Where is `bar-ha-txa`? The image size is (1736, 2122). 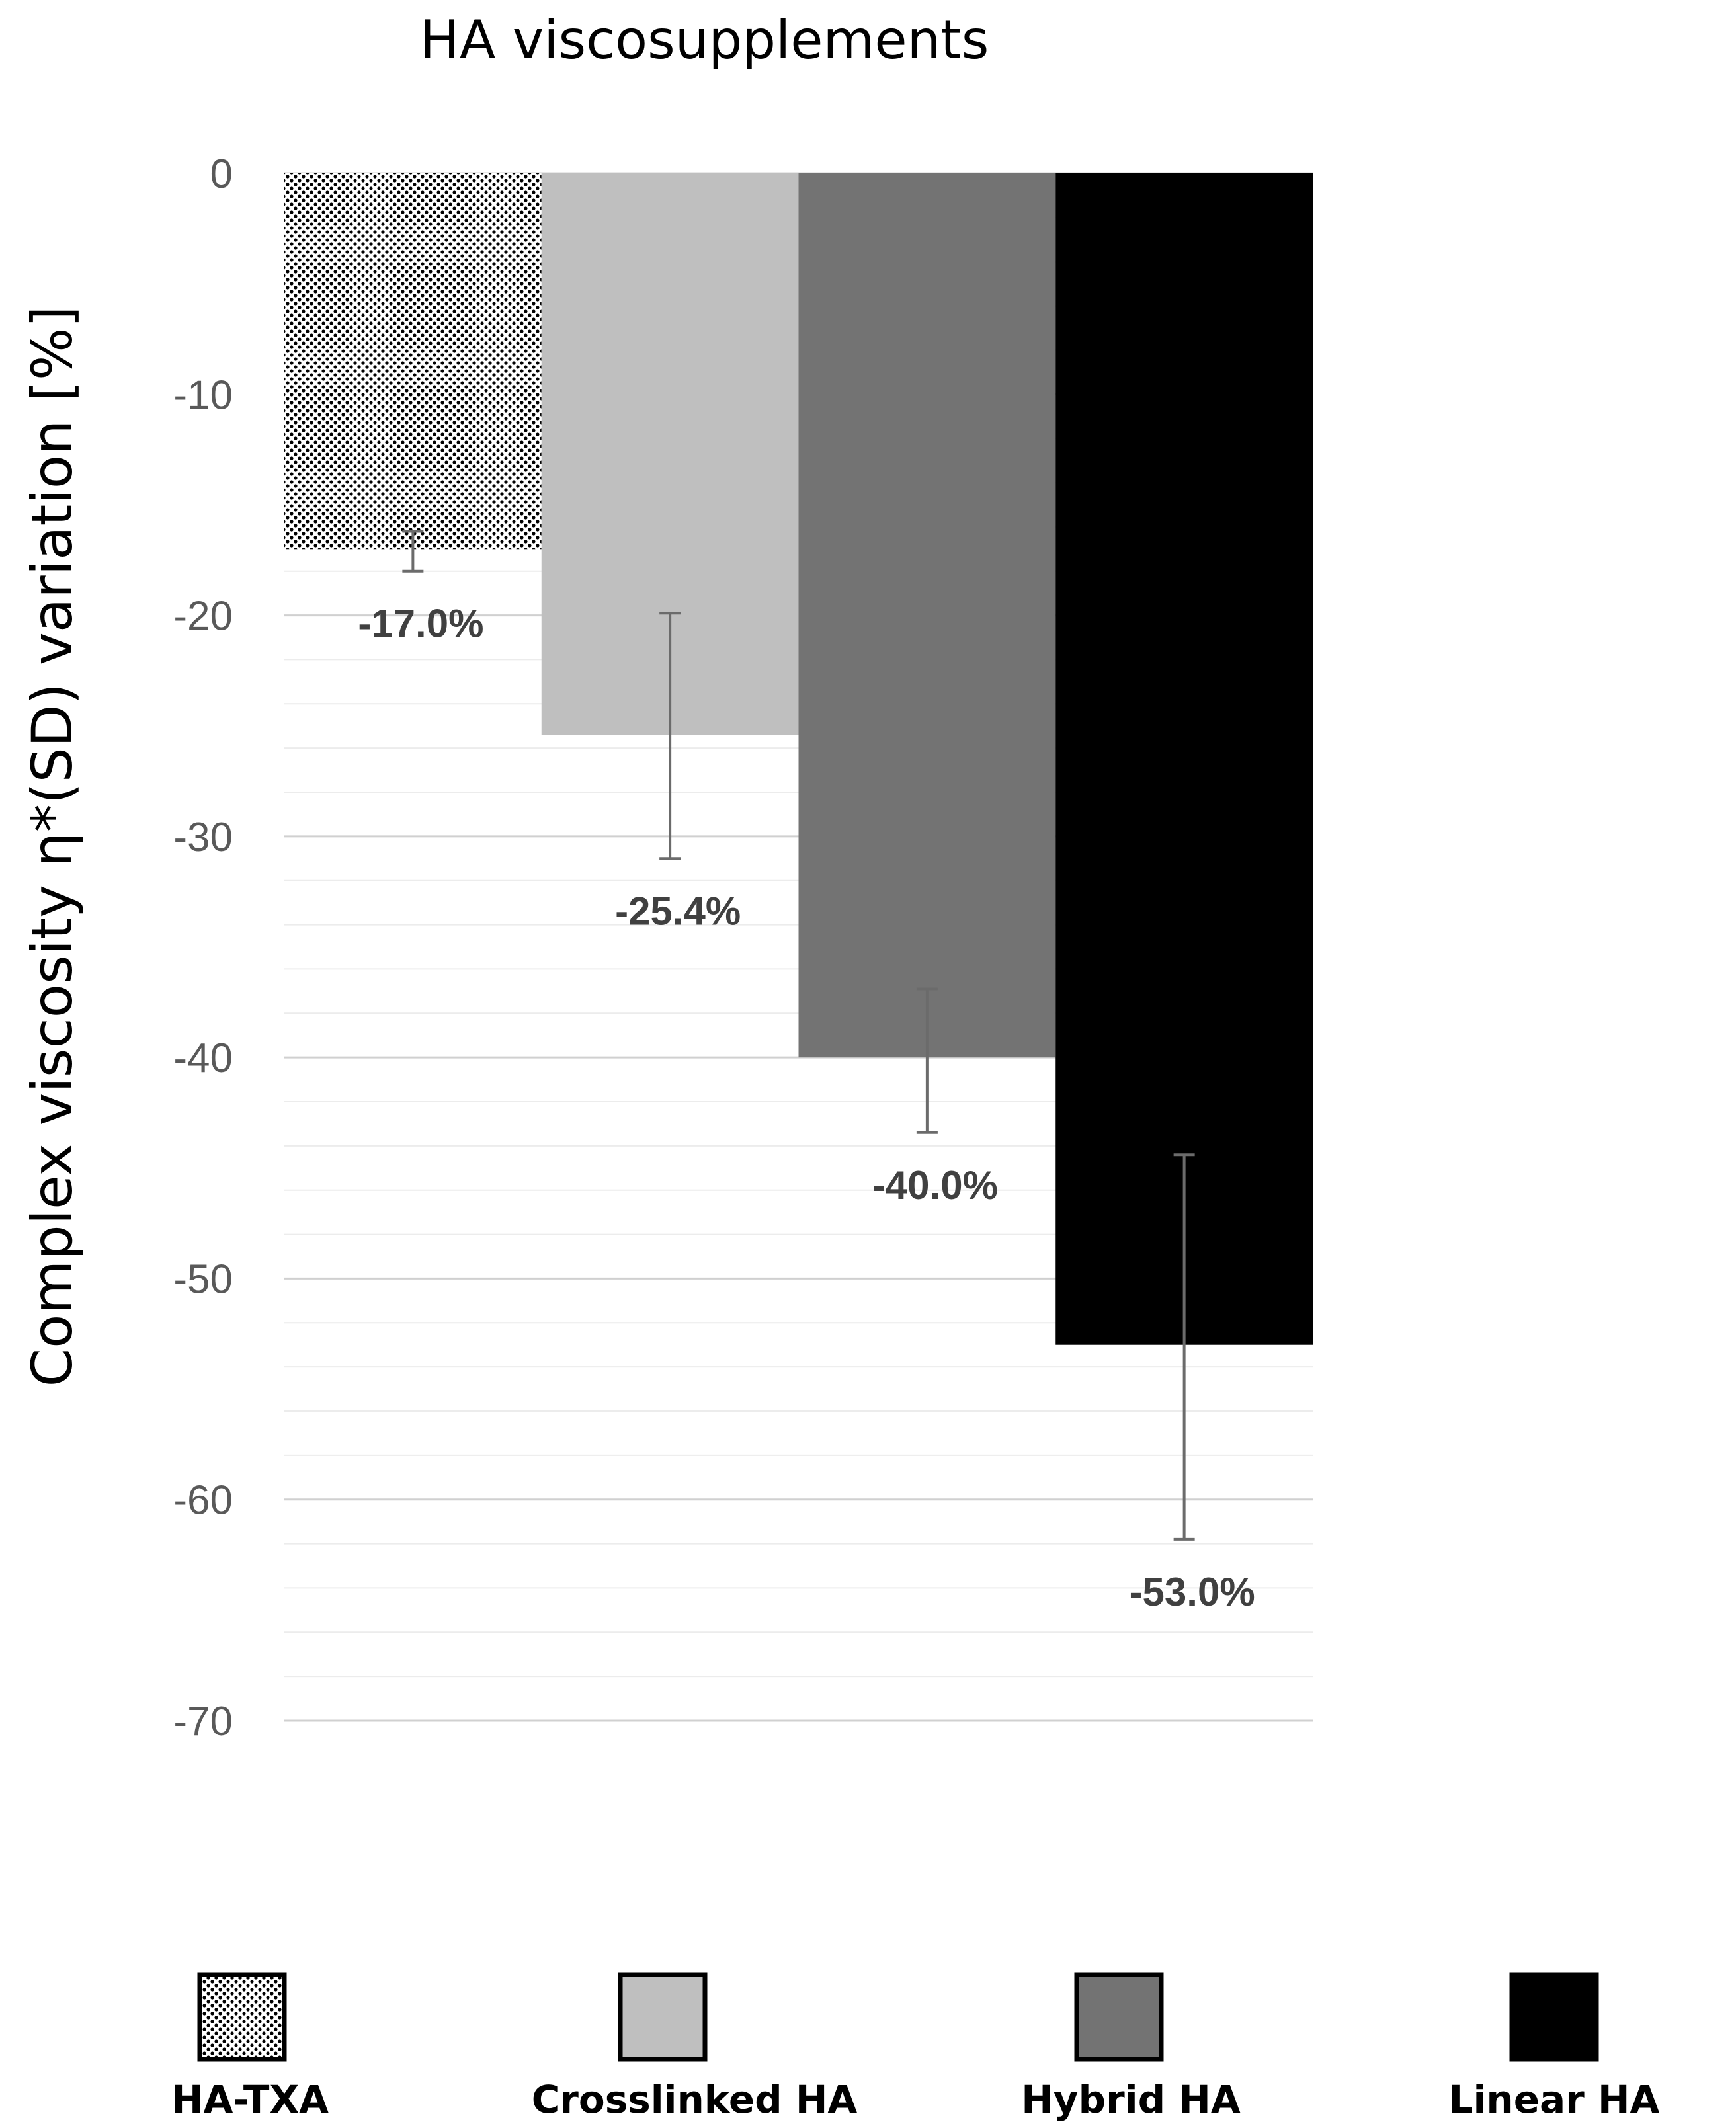 bar-ha-txa is located at coordinates (413, 361).